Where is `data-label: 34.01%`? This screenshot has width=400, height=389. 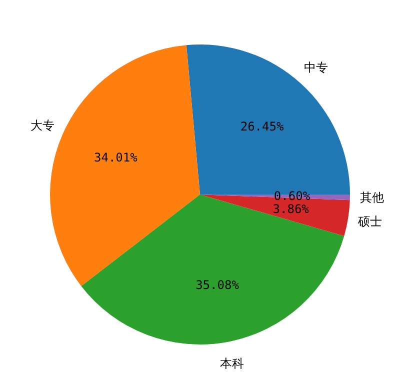
data-label: 34.01% is located at coordinates (116, 157).